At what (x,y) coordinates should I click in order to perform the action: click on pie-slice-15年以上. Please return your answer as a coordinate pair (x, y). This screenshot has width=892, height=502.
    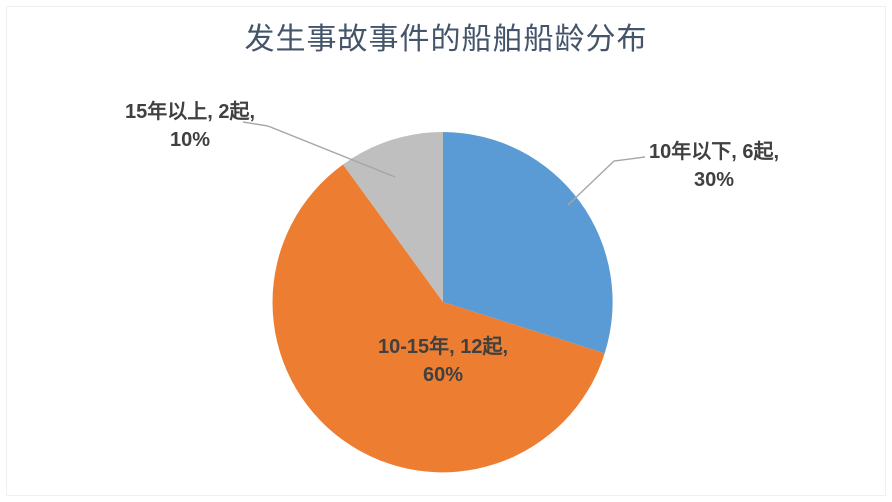
    Looking at the image, I should click on (393, 217).